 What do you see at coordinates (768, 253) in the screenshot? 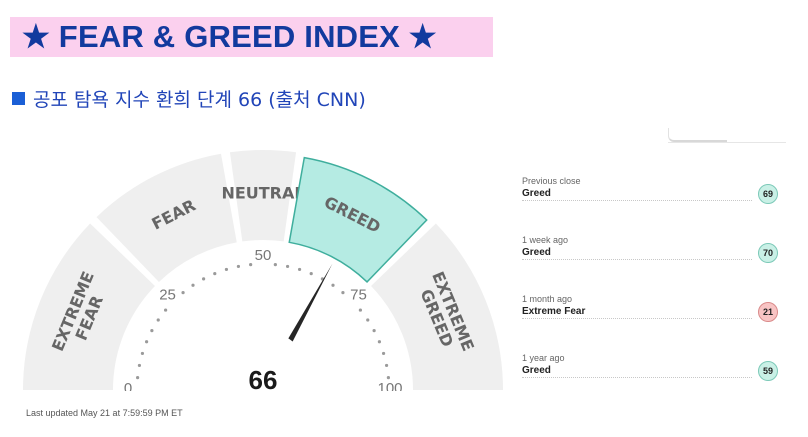
I see `history-score-badge: 70` at bounding box center [768, 253].